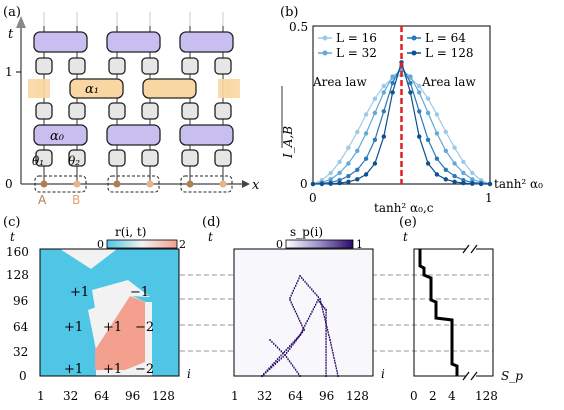 This screenshot has height=410, width=564. What do you see at coordinates (21, 22) in the screenshot?
I see `t-axis-arrow` at bounding box center [21, 22].